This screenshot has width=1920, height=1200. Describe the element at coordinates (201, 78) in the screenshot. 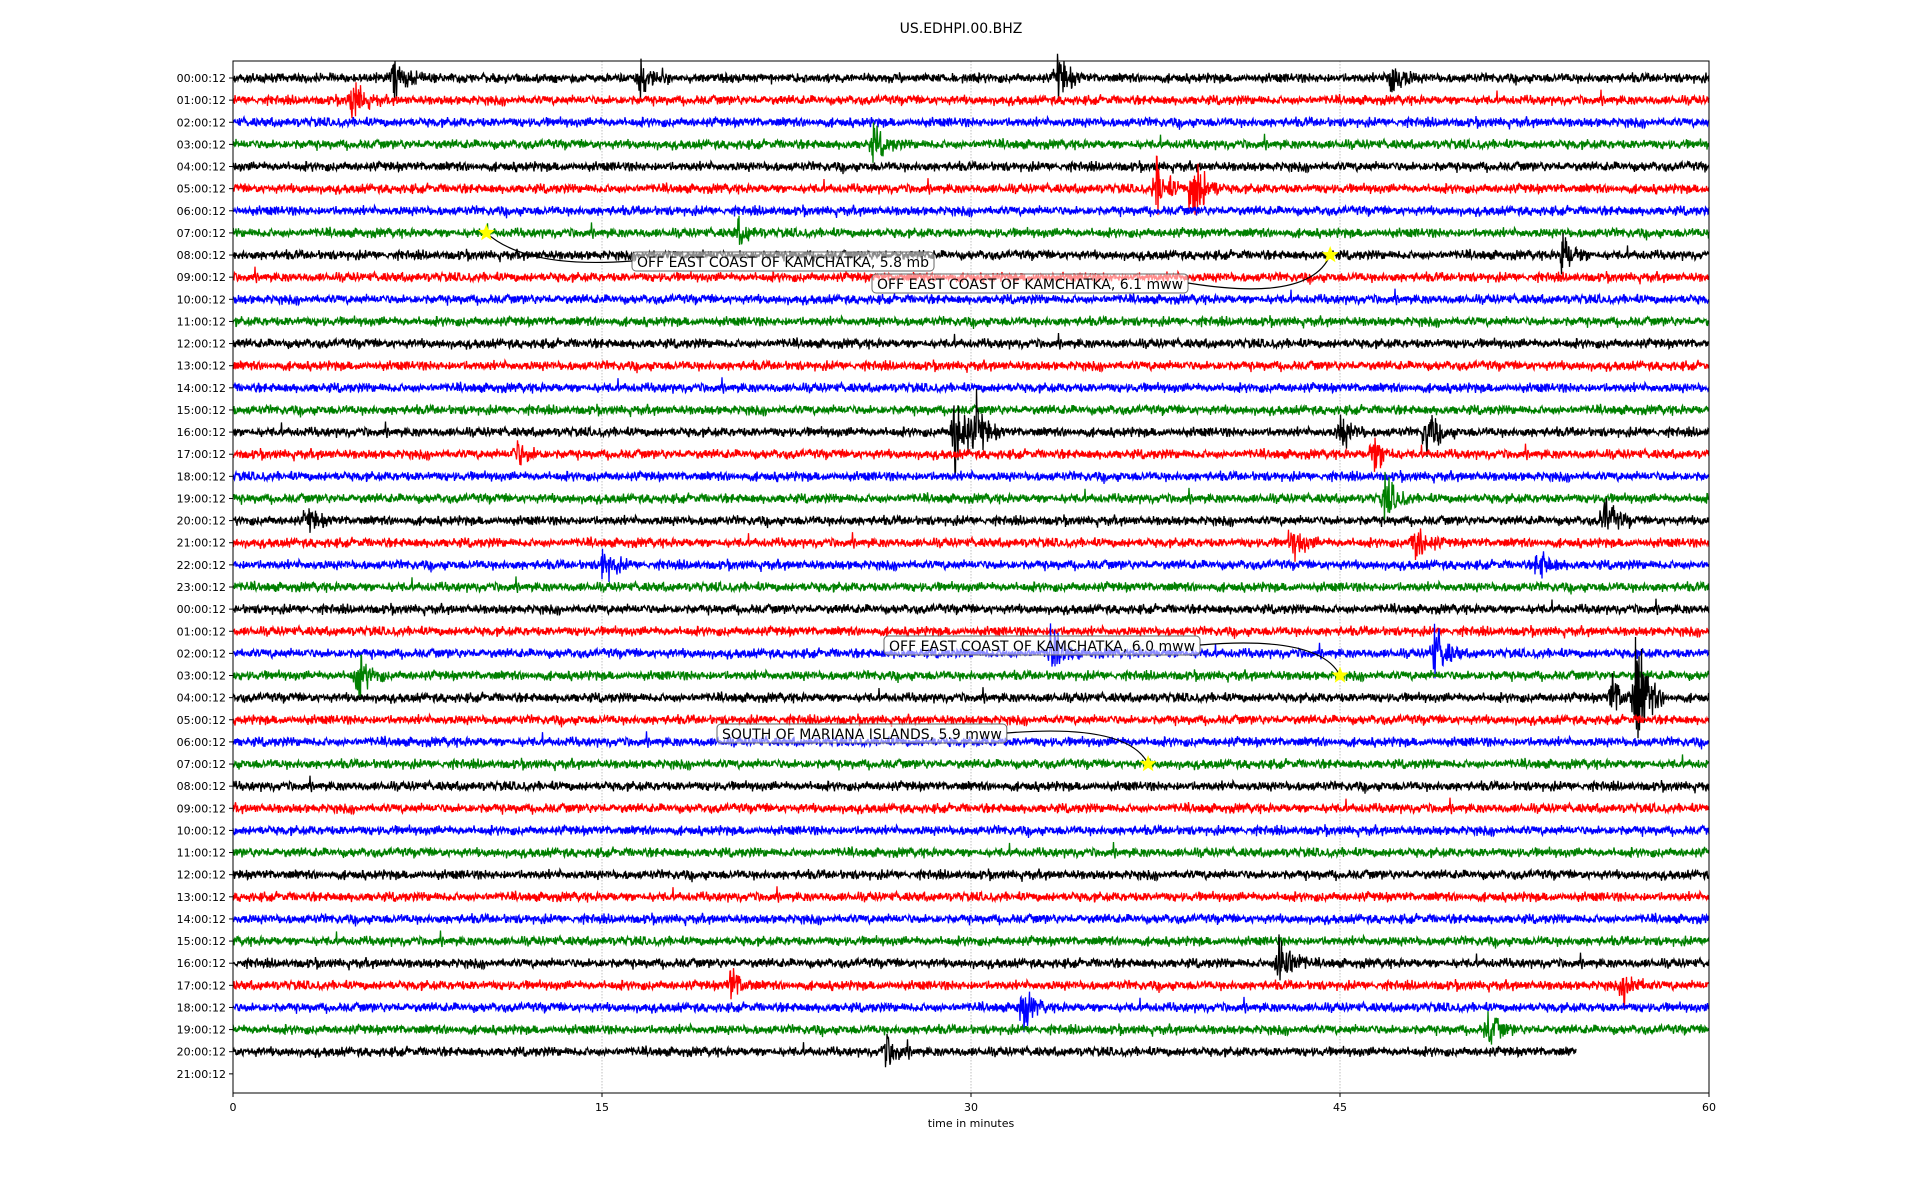

I see `y-tick-label: 00:00:12` at that location.